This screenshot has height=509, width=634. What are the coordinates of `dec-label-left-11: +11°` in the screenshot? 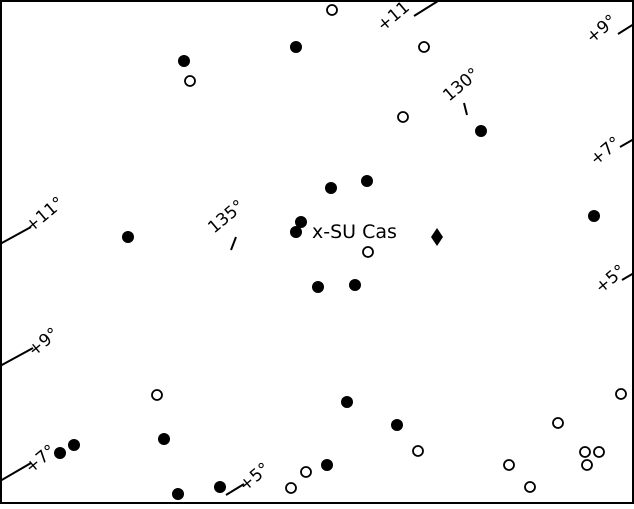 It's located at (44, 215).